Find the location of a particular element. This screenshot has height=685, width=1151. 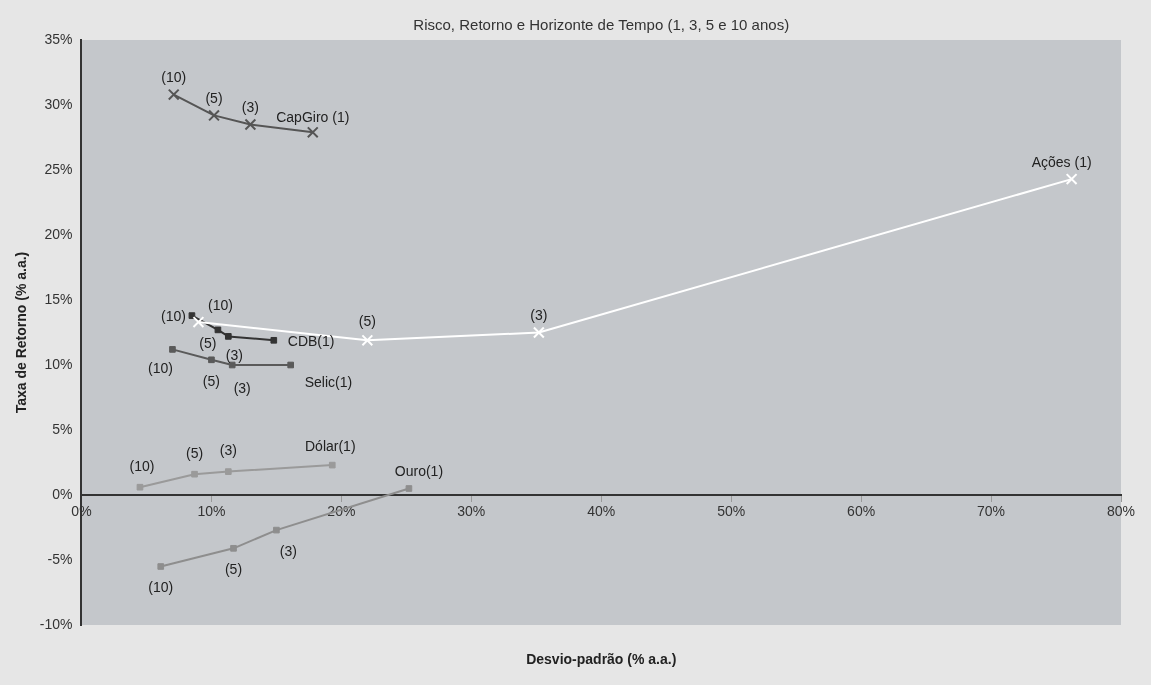

x-tick-label: 60% is located at coordinates (861, 511).